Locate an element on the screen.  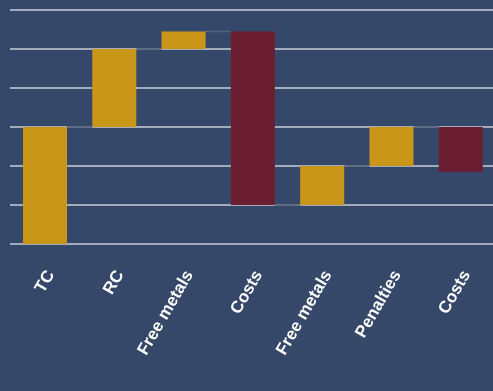
bar-penalties is located at coordinates (392, 146).